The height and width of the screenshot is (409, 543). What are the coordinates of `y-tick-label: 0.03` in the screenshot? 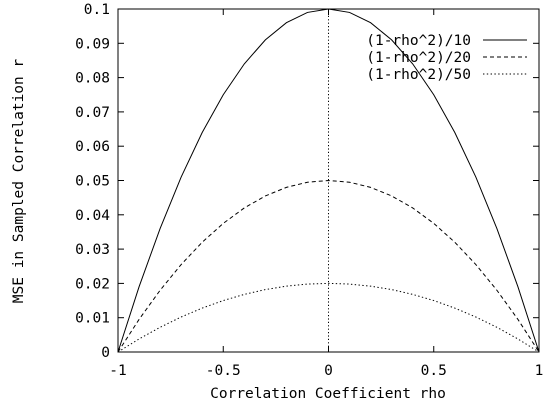 It's located at (92, 250).